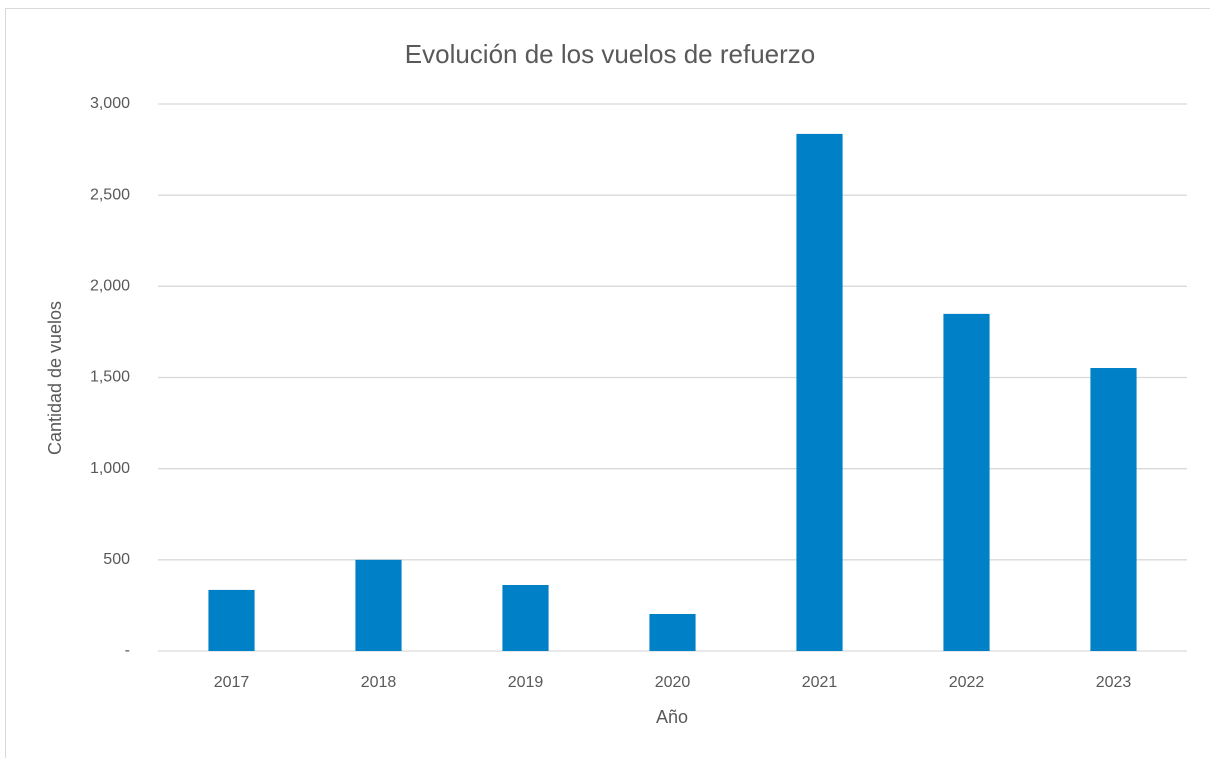 Image resolution: width=1210 pixels, height=758 pixels. What do you see at coordinates (110, 468) in the screenshot?
I see `y-tick-label: 1,000` at bounding box center [110, 468].